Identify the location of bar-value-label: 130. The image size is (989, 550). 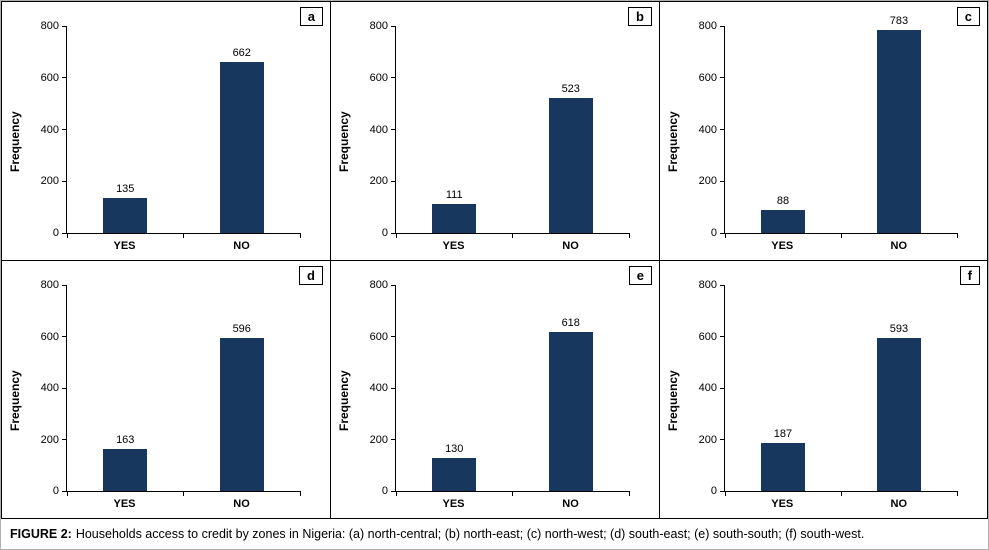
(454, 448).